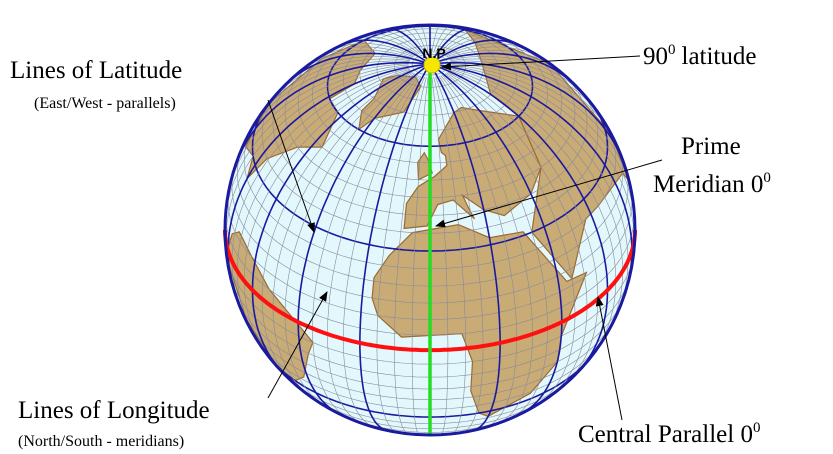  What do you see at coordinates (669, 434) in the screenshot?
I see `central-parallel-label: Central Parallel 00` at bounding box center [669, 434].